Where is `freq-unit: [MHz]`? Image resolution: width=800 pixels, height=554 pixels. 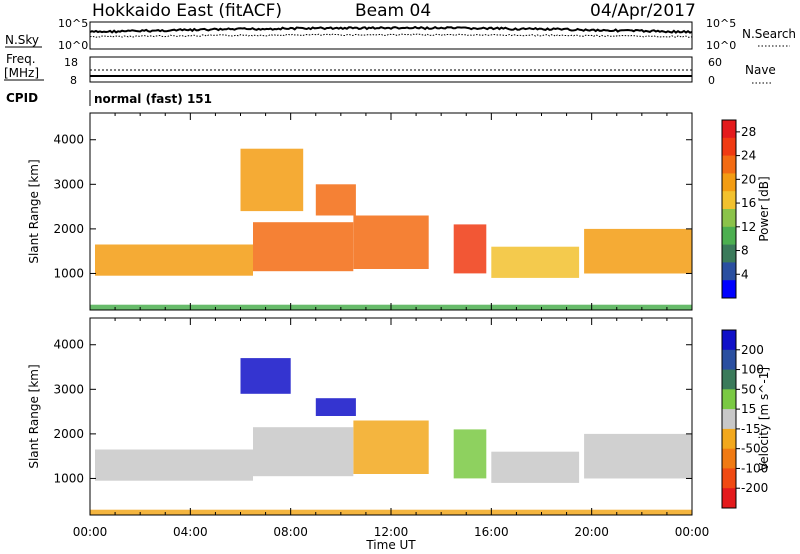
freq-unit: [MHz] is located at coordinates (21, 73).